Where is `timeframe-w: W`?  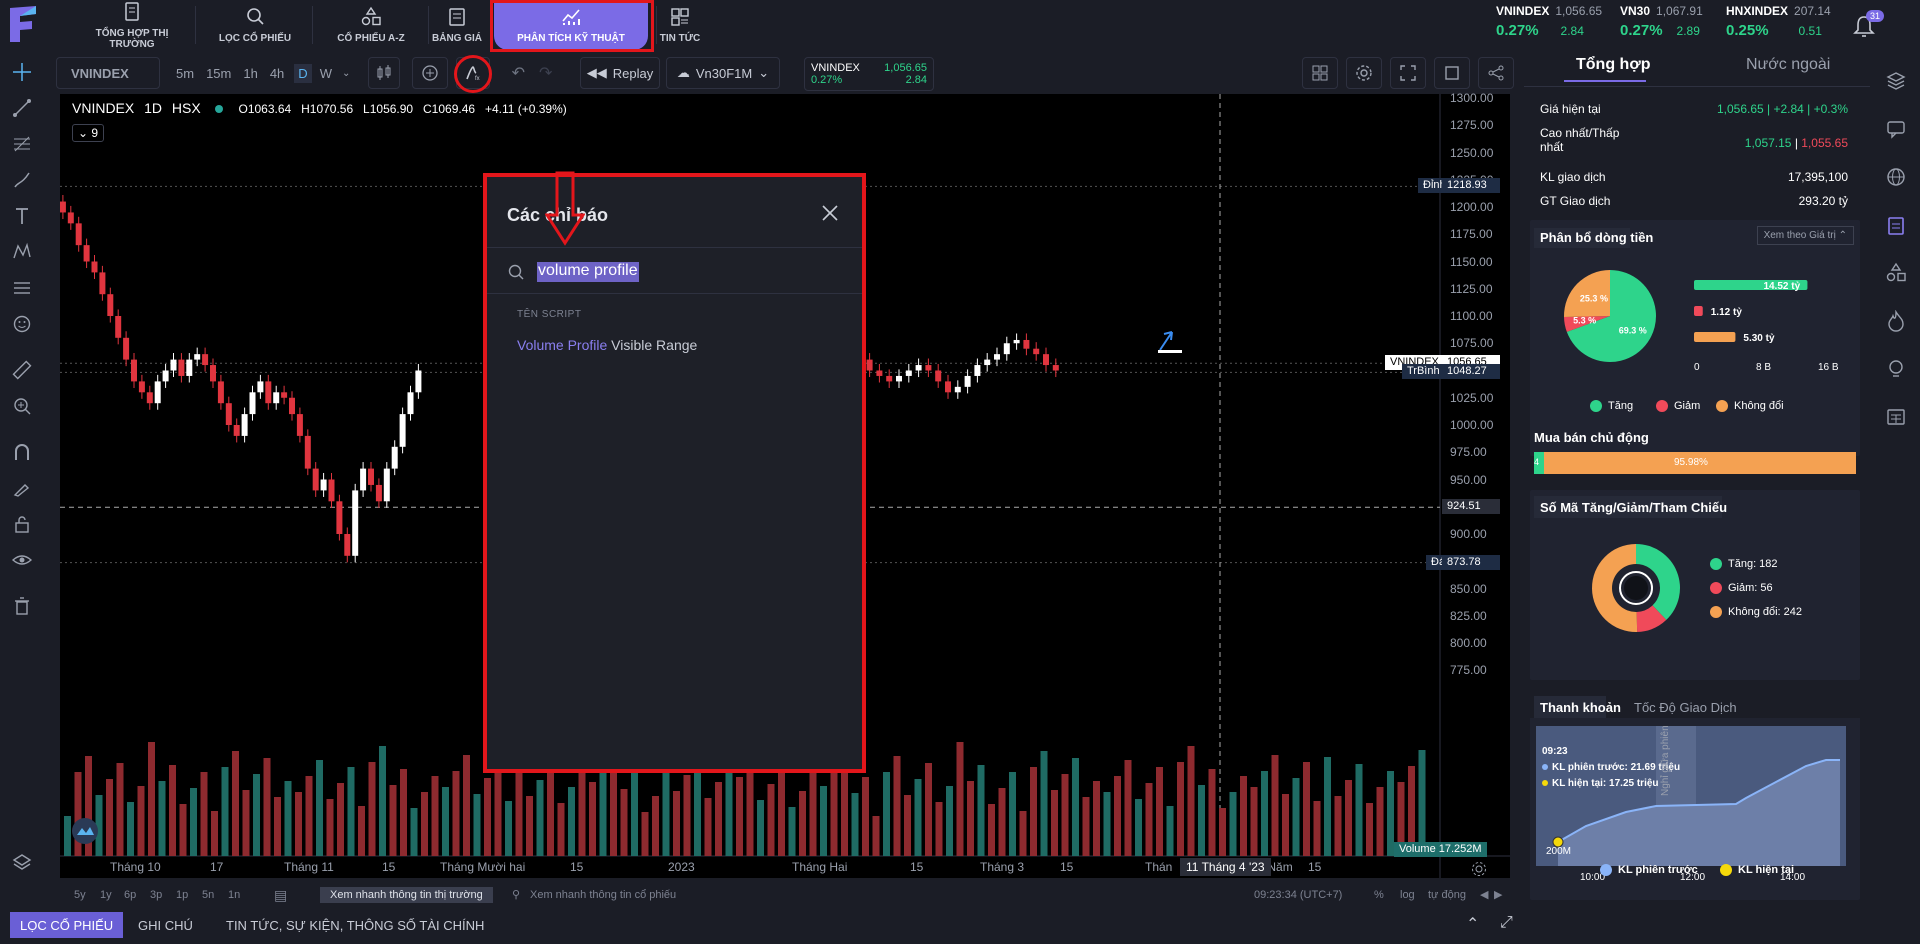
timeframe-w: W is located at coordinates (325, 73).